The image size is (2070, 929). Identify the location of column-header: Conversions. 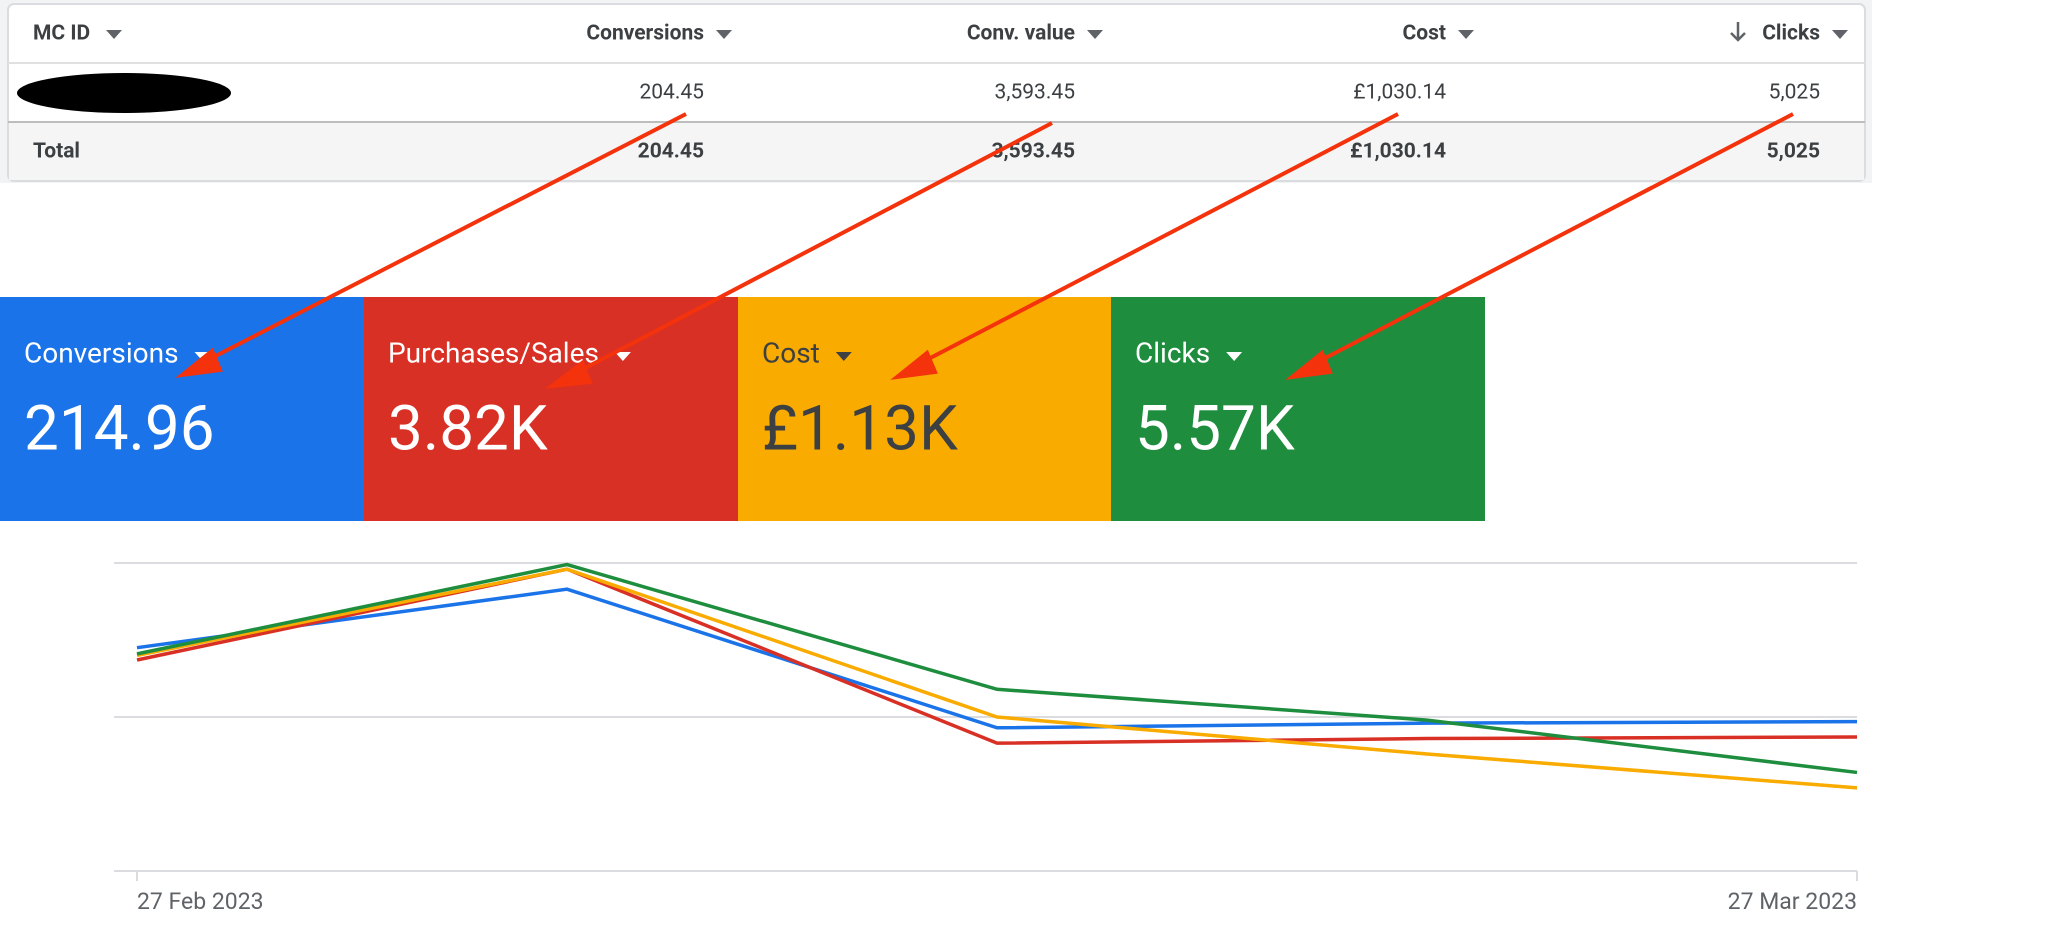
(645, 34).